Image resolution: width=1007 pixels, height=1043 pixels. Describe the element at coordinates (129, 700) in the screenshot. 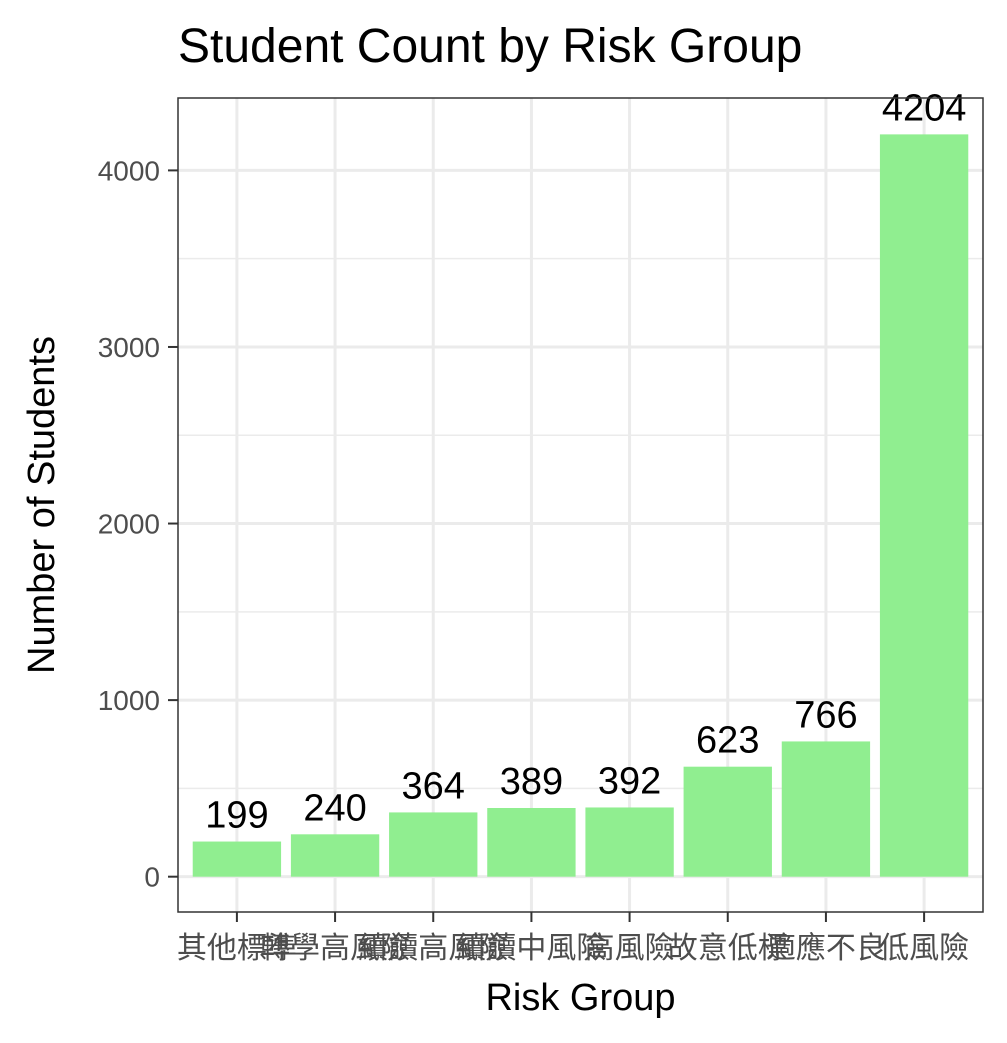

I see `y-tick-label: 1000` at that location.